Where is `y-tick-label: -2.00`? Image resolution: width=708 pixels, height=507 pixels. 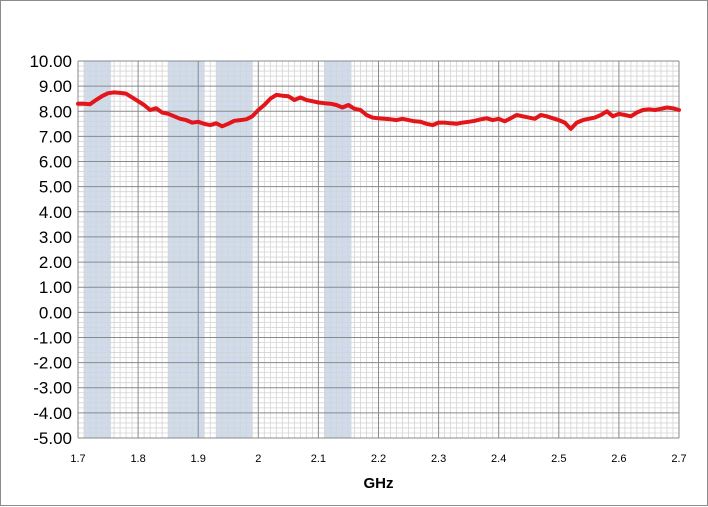
y-tick-label: -2.00 is located at coordinates (52, 363).